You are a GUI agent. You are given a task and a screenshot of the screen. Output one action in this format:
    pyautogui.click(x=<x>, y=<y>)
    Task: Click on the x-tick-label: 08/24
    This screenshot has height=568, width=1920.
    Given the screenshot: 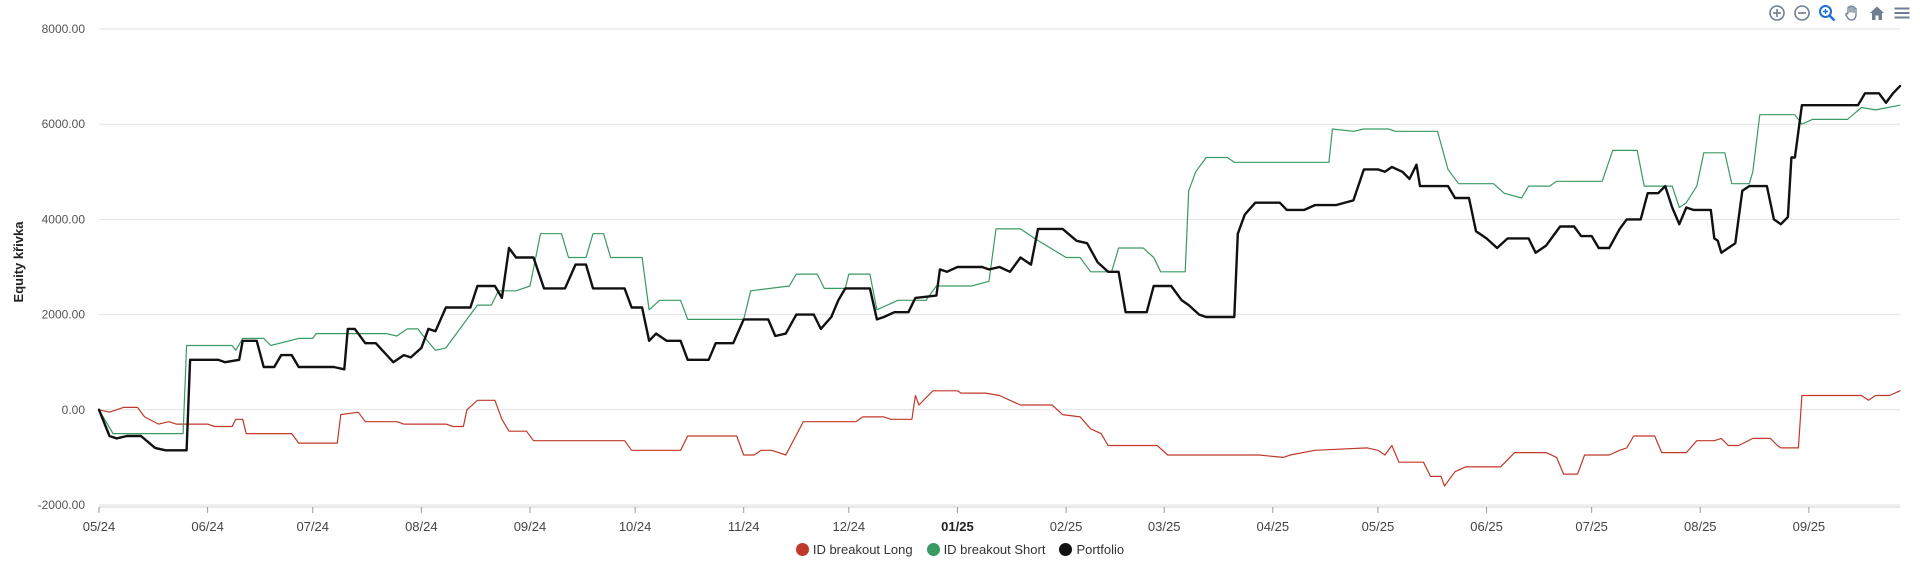 What is the action you would take?
    pyautogui.click(x=421, y=526)
    